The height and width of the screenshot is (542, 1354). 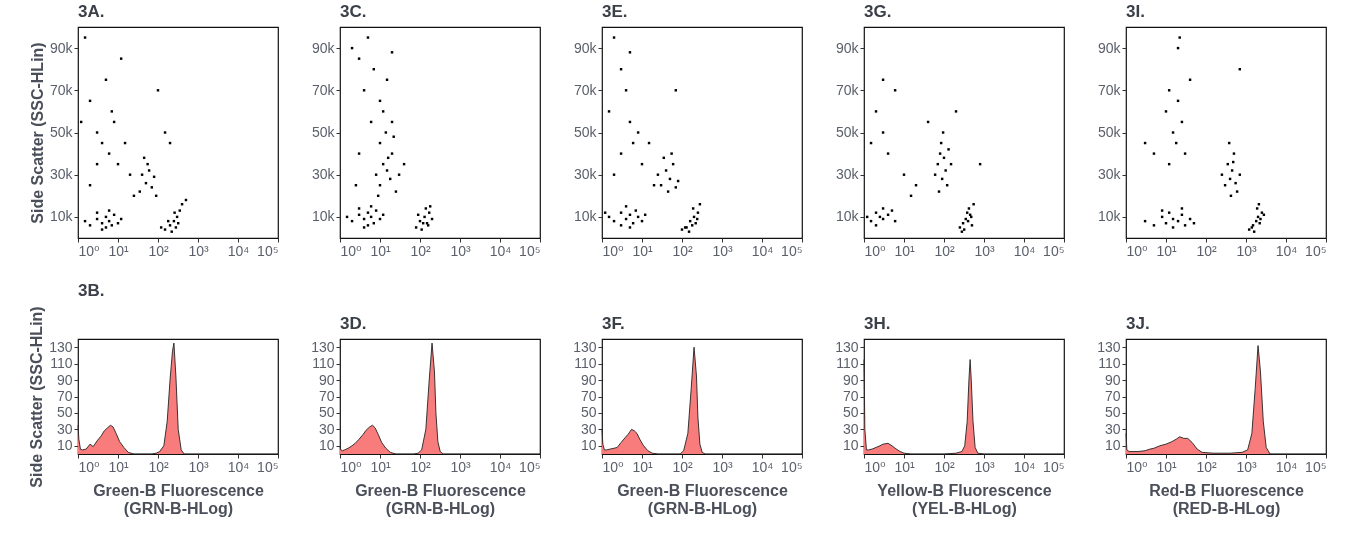 What do you see at coordinates (1138, 323) in the screenshot?
I see `chart-title: 3J.` at bounding box center [1138, 323].